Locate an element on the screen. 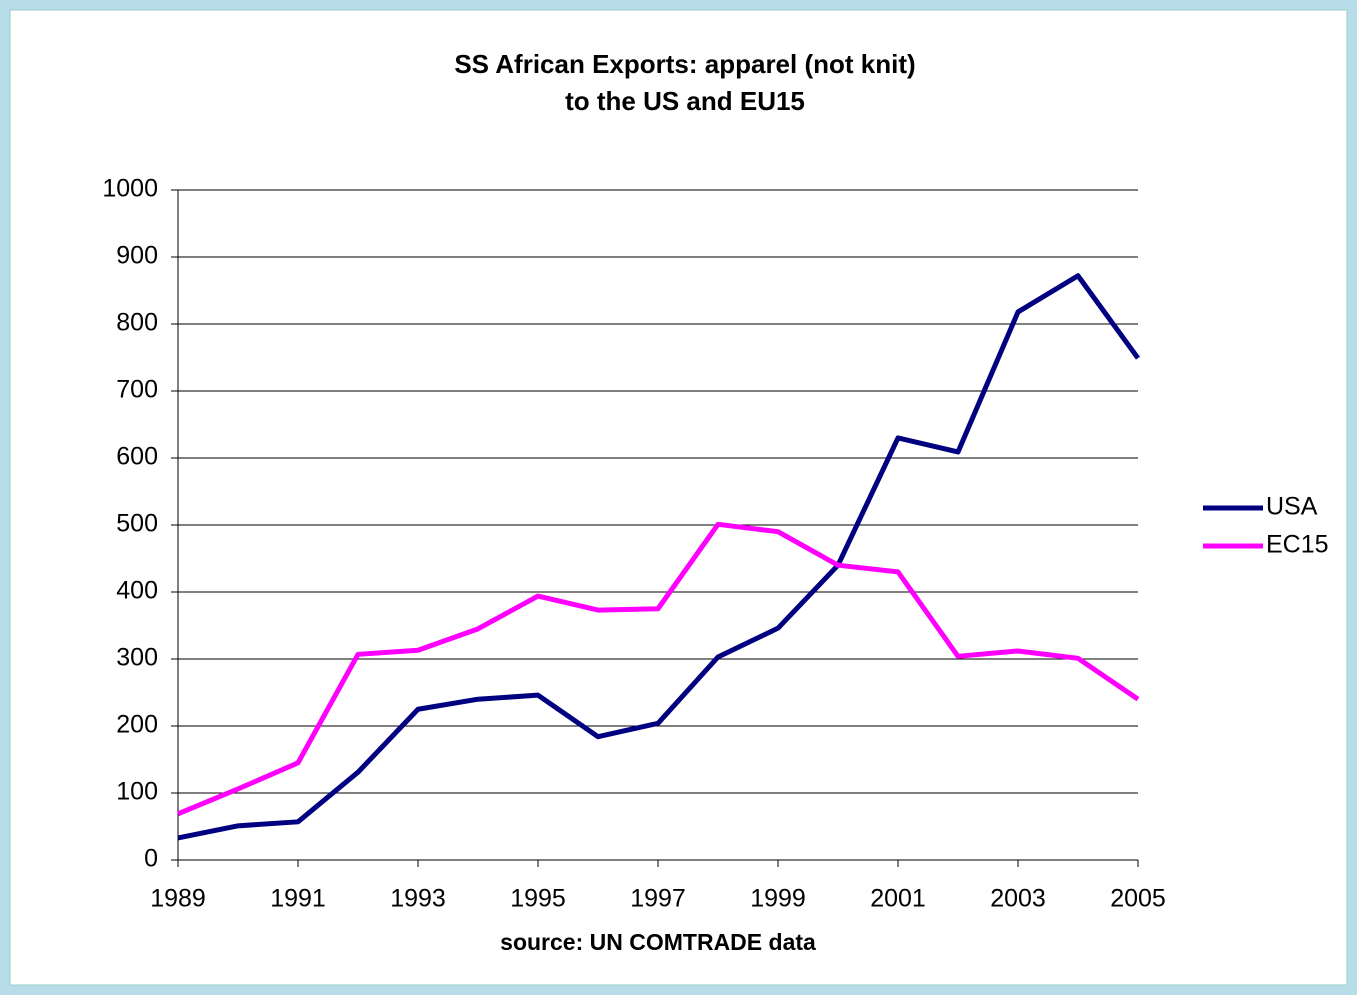 The width and height of the screenshot is (1357, 995). y-tick-label: 900 is located at coordinates (137, 256).